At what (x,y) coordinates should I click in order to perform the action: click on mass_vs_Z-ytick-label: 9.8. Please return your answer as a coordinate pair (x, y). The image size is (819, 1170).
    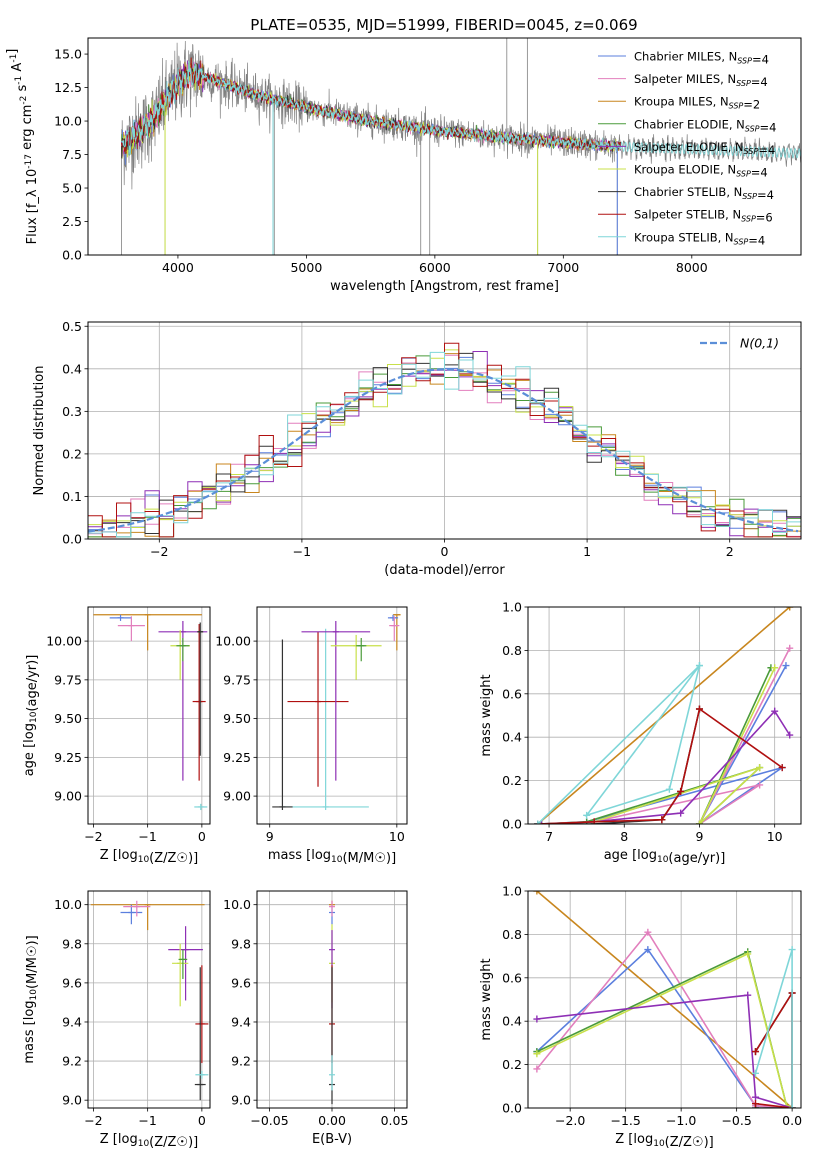
    Looking at the image, I should click on (72, 943).